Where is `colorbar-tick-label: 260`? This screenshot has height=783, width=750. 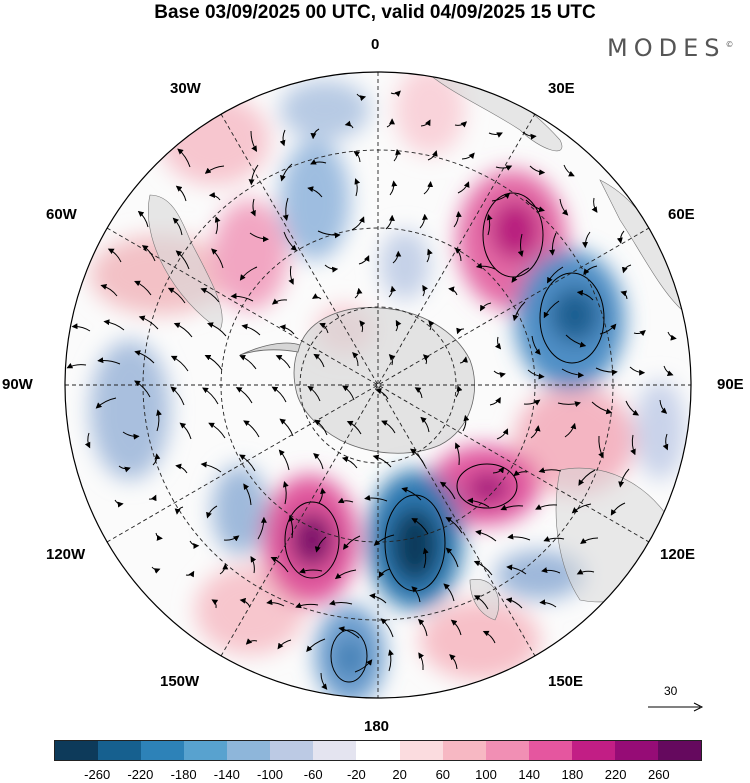 colorbar-tick-label: 260 is located at coordinates (658, 774).